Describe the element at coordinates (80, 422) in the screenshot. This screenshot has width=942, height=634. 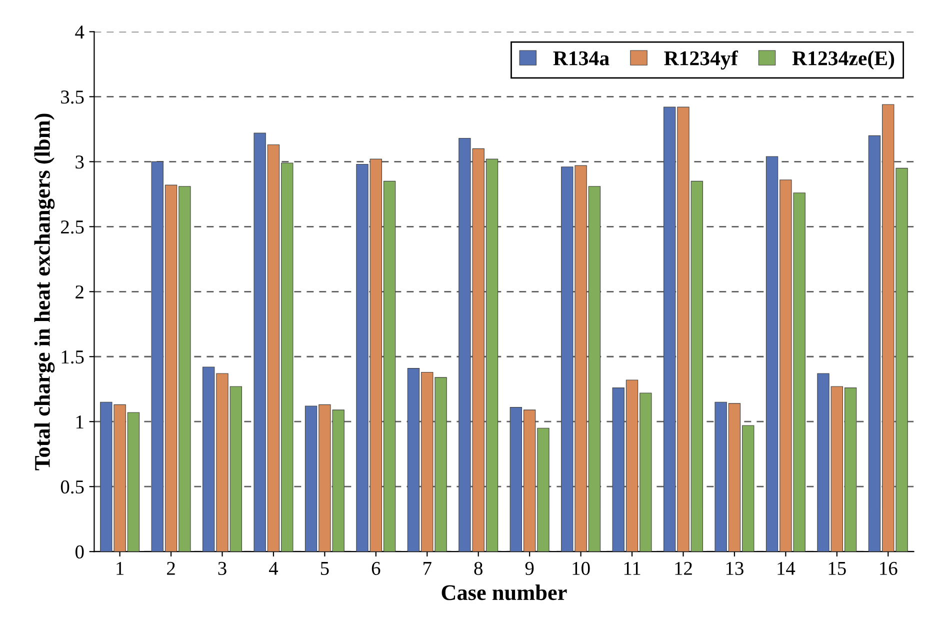
I see `y-tick-label: 1` at that location.